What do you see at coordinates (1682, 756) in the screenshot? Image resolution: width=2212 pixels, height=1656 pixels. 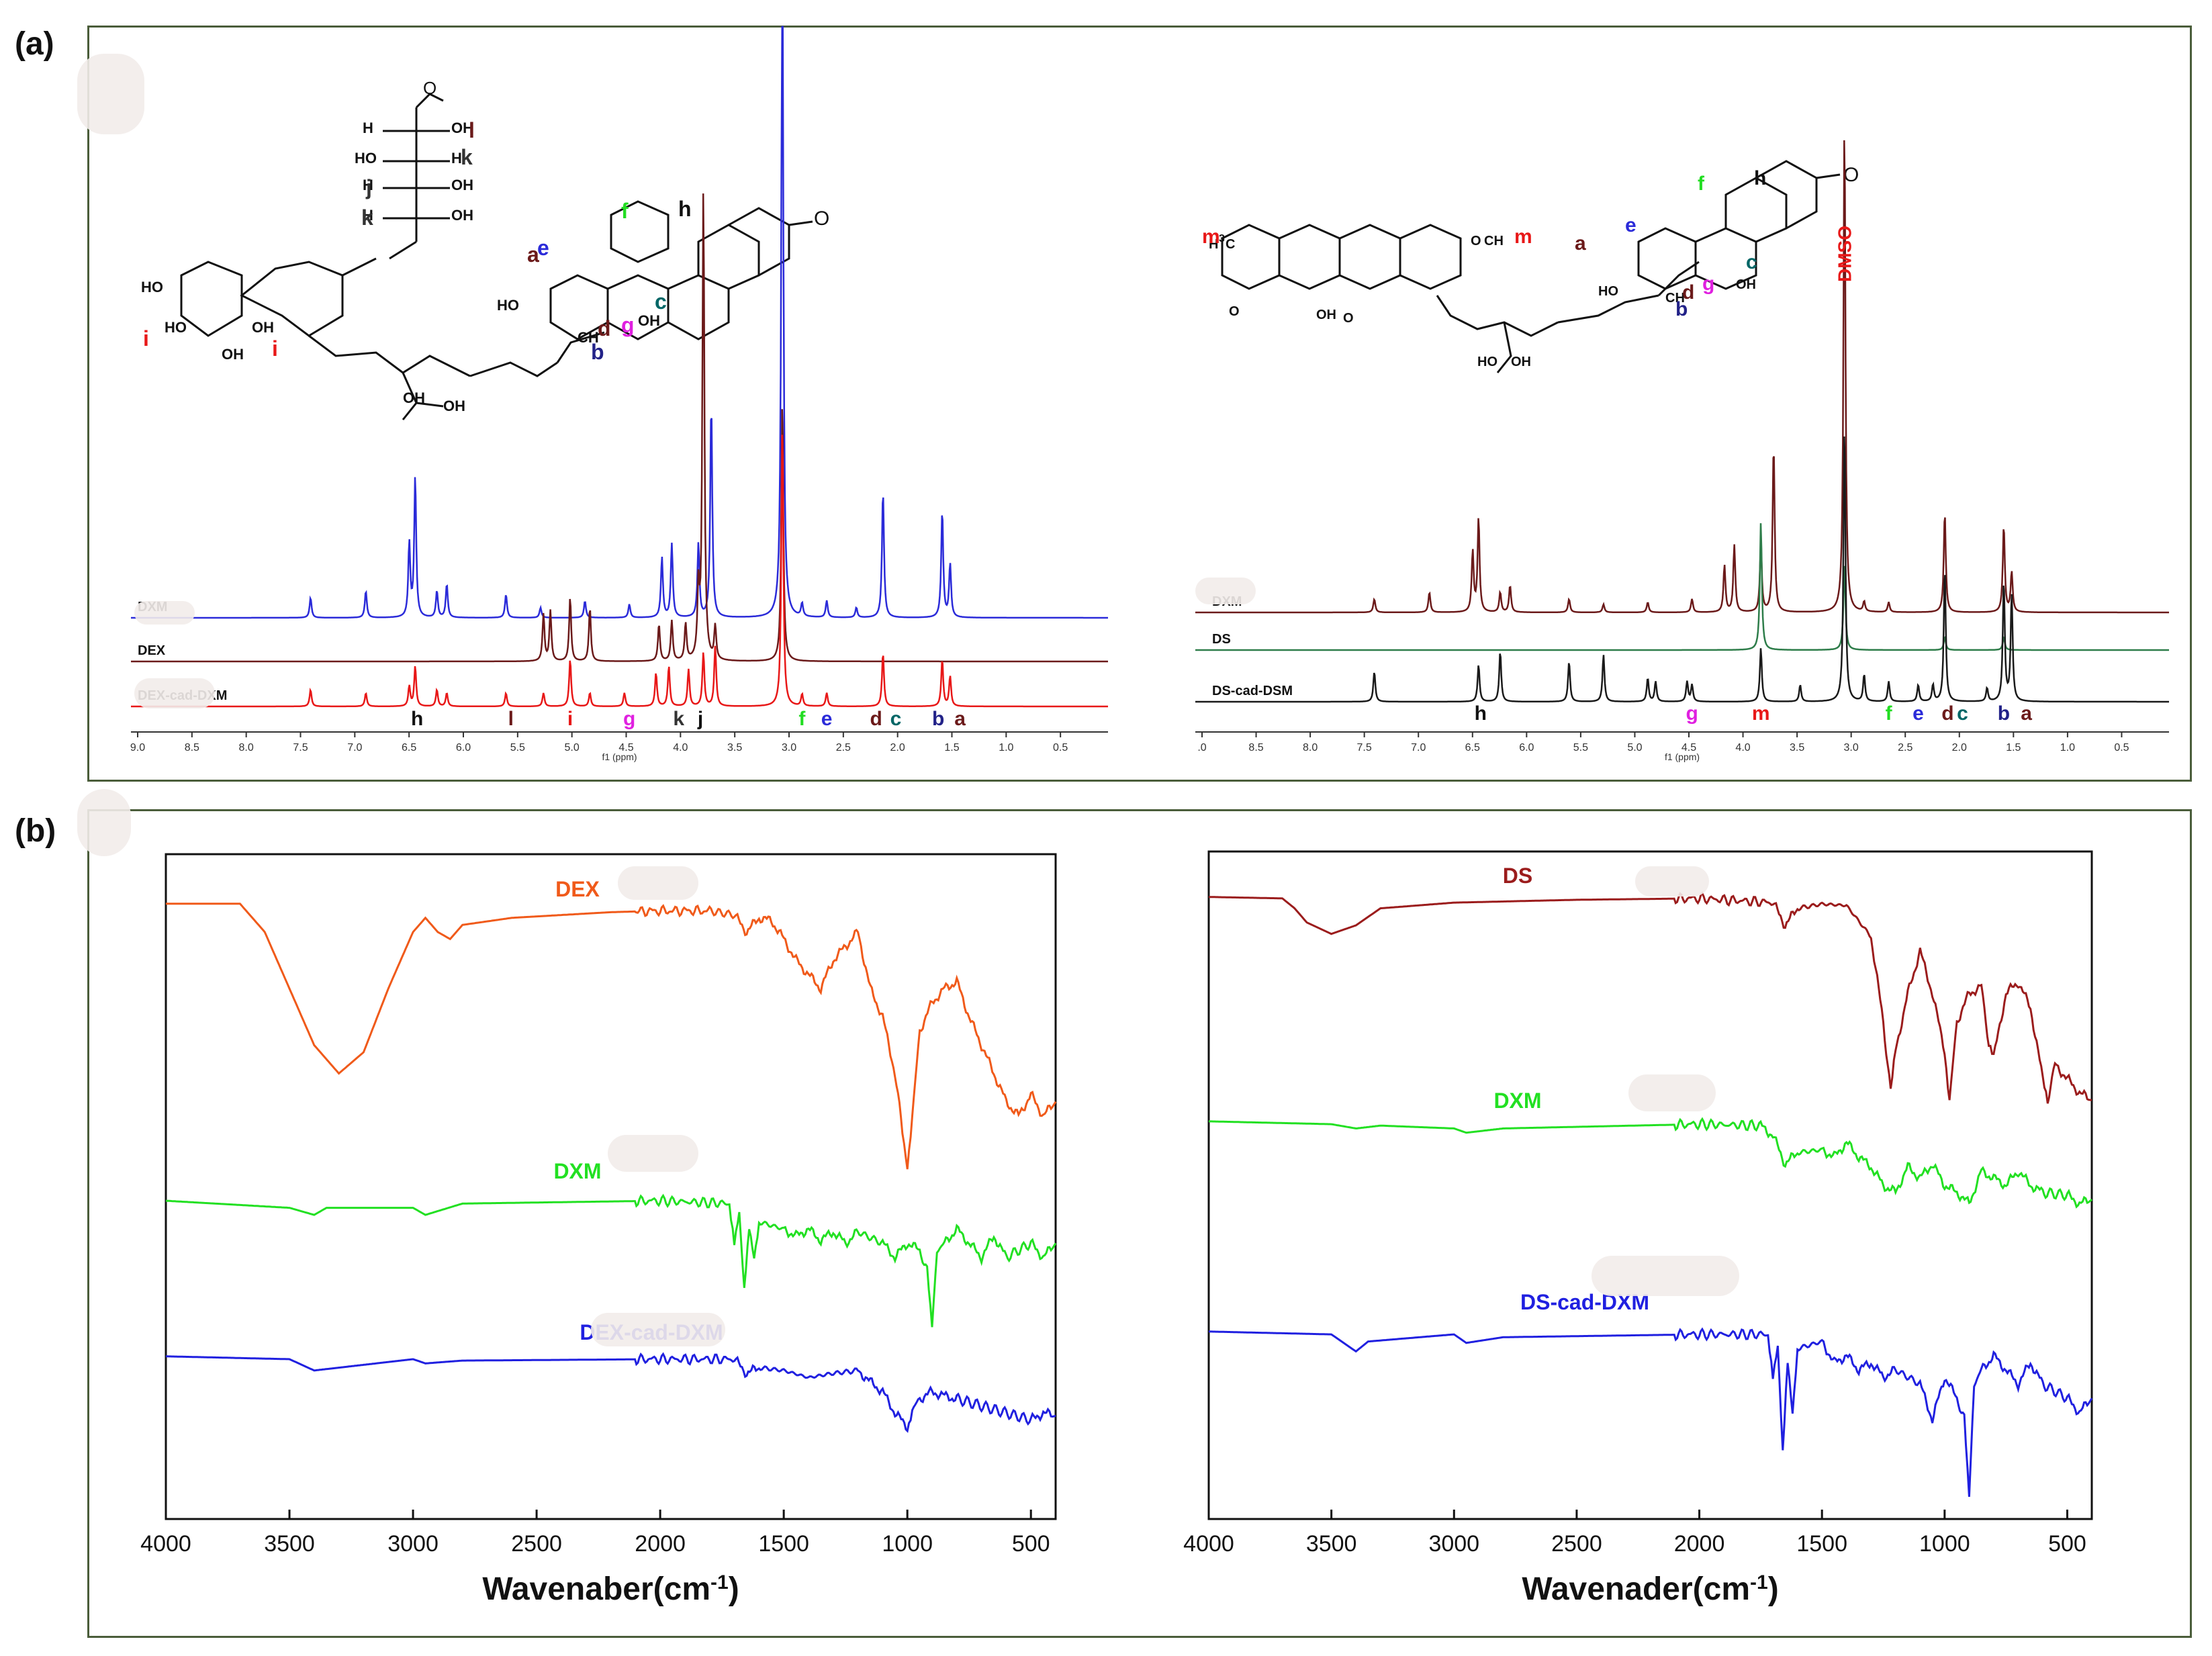 I see `nmr-right-x-label: f1 (ppm)` at bounding box center [1682, 756].